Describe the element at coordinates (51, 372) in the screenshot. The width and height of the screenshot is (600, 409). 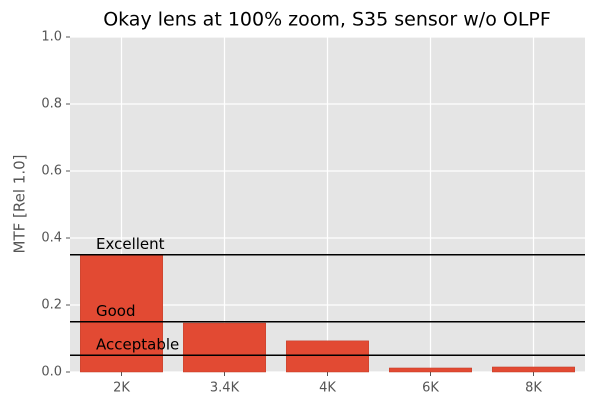
I see `y-tick-label: 0.0` at that location.